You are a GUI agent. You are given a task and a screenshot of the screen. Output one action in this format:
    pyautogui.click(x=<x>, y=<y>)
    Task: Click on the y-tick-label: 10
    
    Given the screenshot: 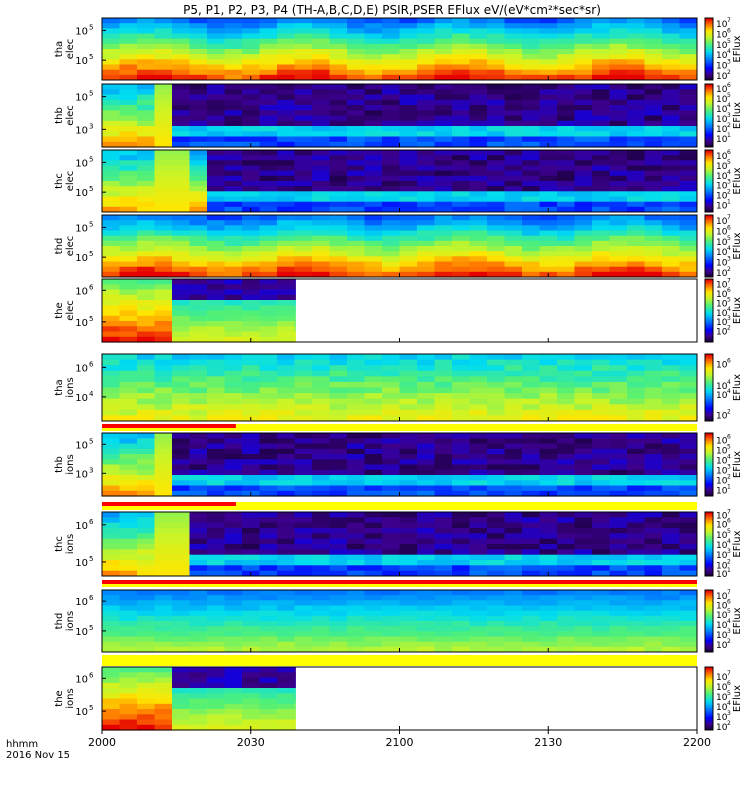 What is the action you would take?
    pyautogui.click(x=81, y=632)
    